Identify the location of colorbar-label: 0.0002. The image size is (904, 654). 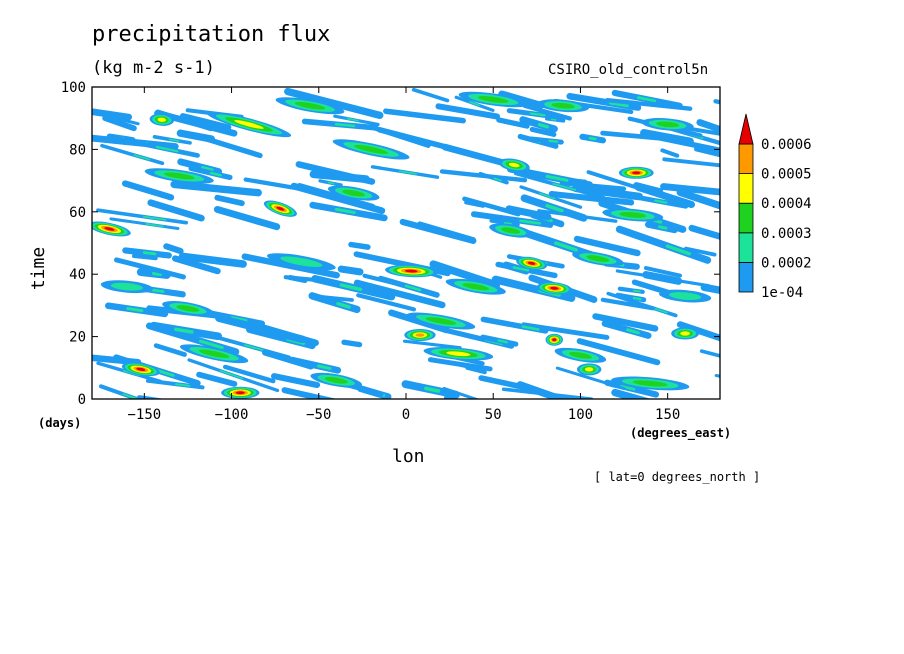
(786, 263).